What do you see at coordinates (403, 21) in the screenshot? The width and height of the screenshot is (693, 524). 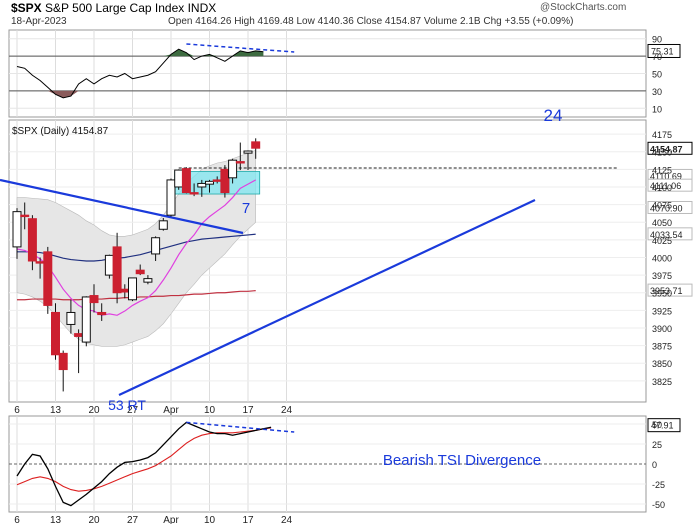 I see `close-value: 4154.87` at bounding box center [403, 21].